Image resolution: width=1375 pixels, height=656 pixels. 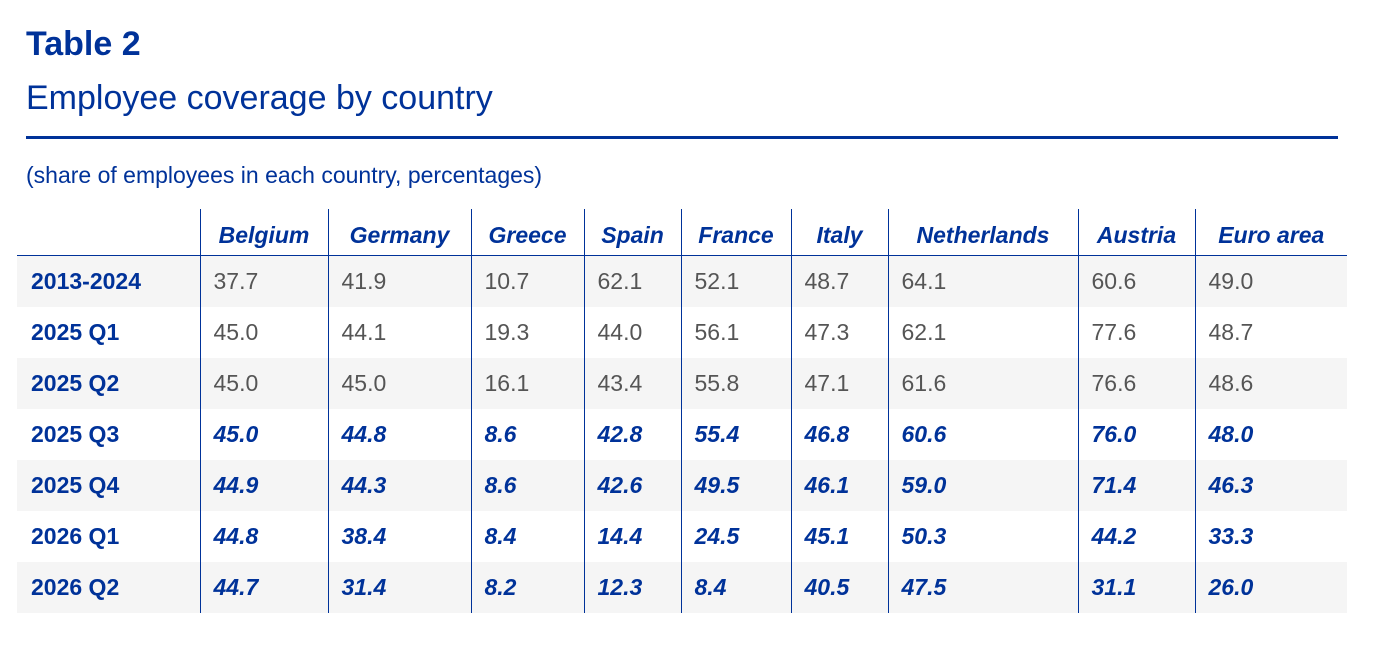 What do you see at coordinates (399, 485) in the screenshot?
I see `table-cell: 44.3` at bounding box center [399, 485].